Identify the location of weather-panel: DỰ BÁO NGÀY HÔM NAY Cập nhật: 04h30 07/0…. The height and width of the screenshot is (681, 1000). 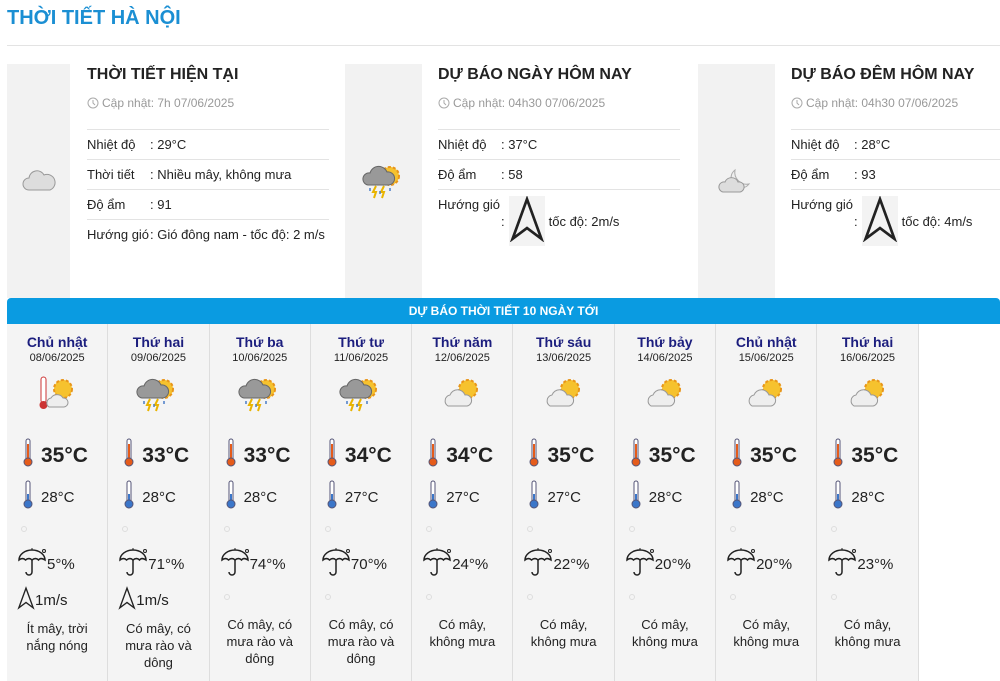
(512, 181).